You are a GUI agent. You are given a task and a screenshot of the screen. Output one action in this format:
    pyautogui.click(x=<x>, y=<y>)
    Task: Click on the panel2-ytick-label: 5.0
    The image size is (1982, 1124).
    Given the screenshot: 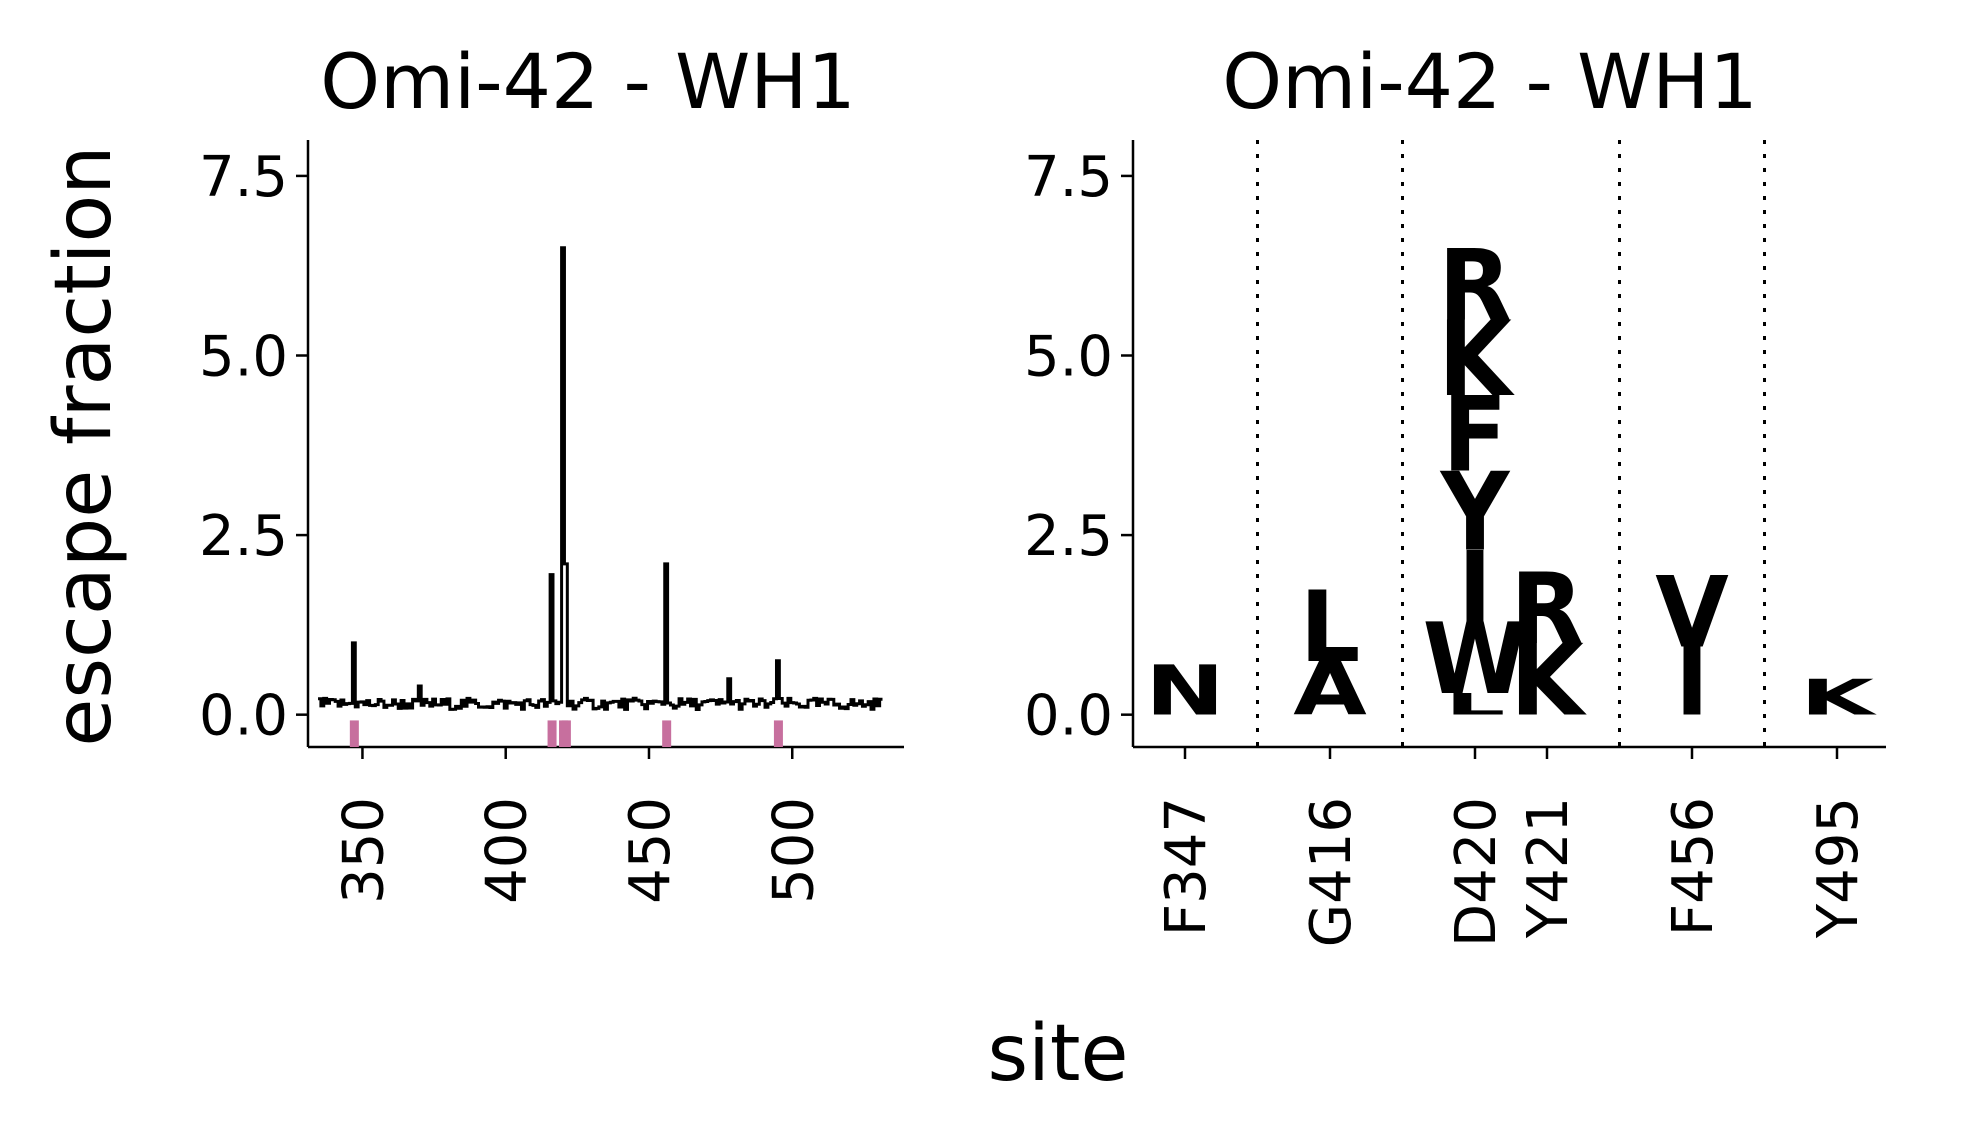 What is the action you would take?
    pyautogui.click(x=1068, y=357)
    